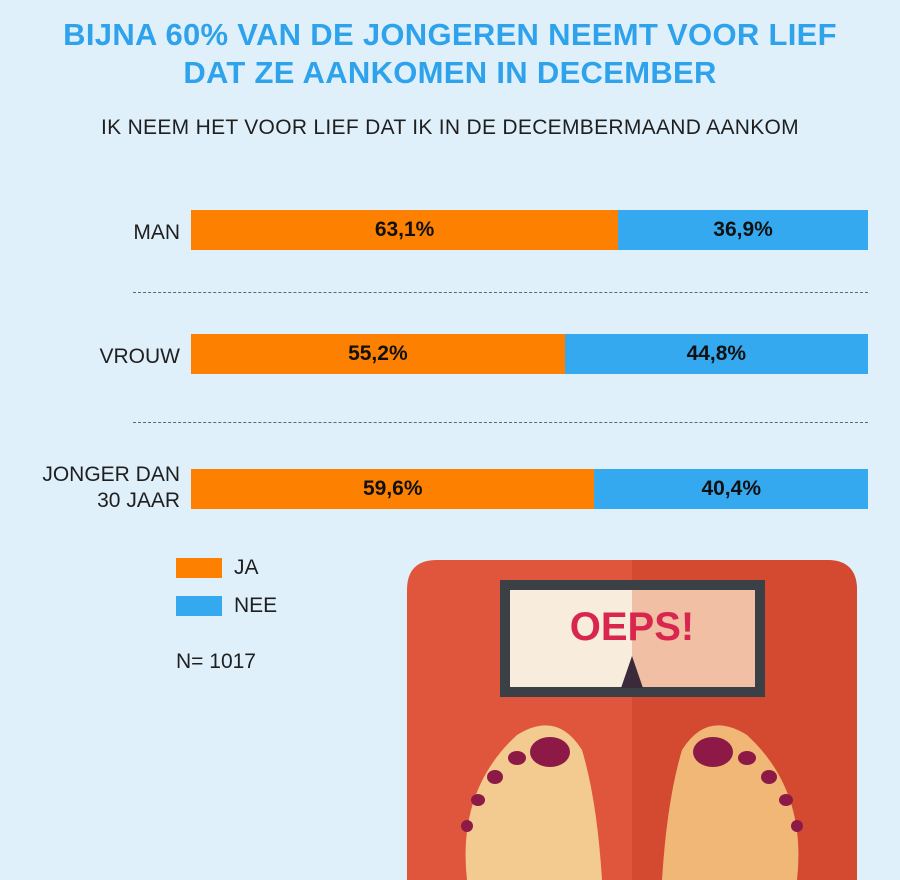 The height and width of the screenshot is (880, 900). I want to click on category-label-line: MAN, so click(156, 232).